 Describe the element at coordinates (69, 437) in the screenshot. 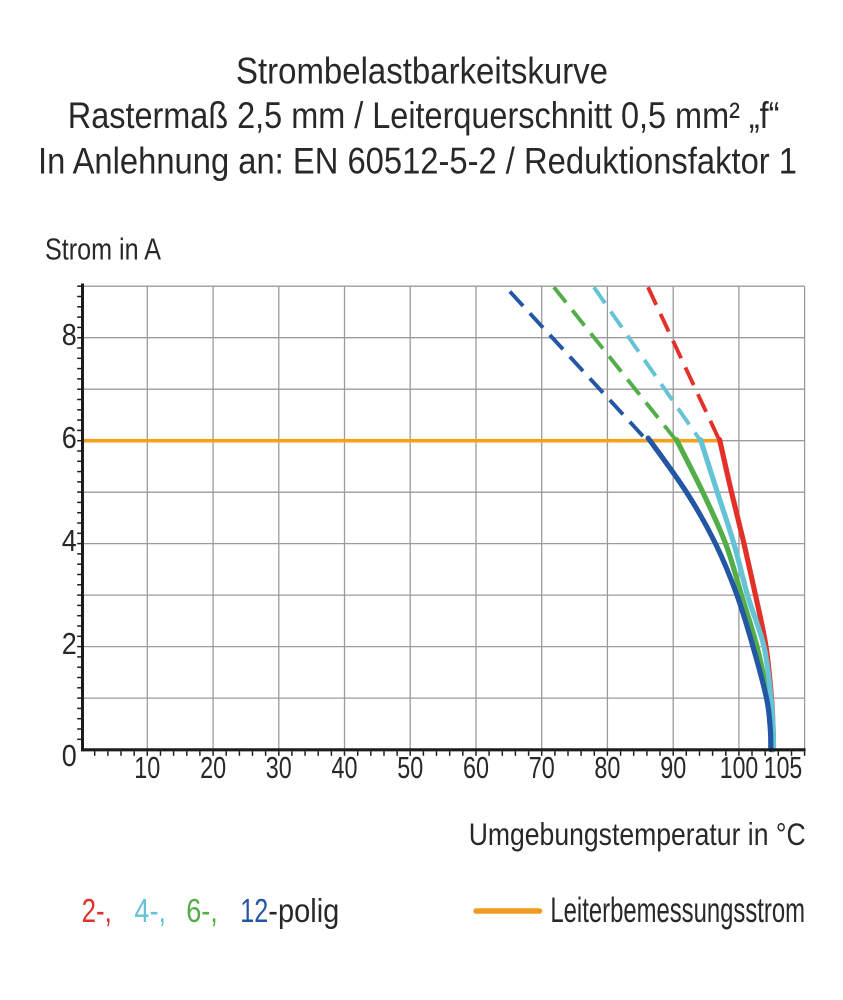

I see `svg-text: 6` at that location.